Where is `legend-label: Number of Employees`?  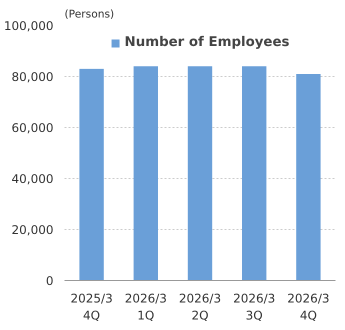
legend-label: Number of Employees is located at coordinates (207, 42).